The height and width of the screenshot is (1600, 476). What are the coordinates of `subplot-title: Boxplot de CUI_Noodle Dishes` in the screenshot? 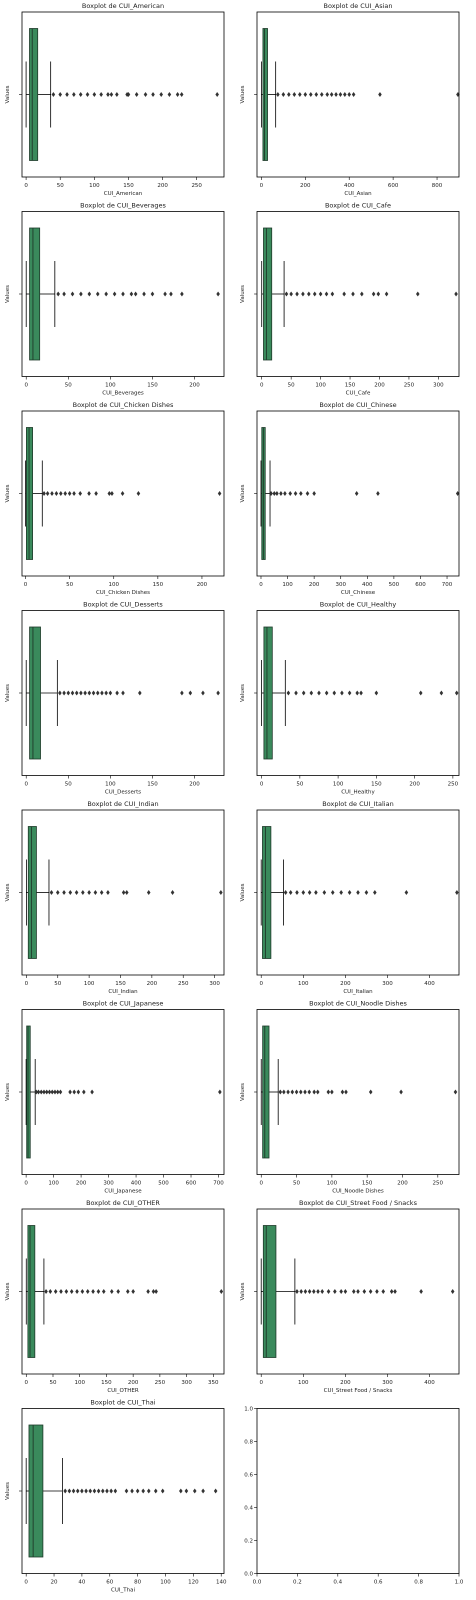 It's located at (358, 1004).